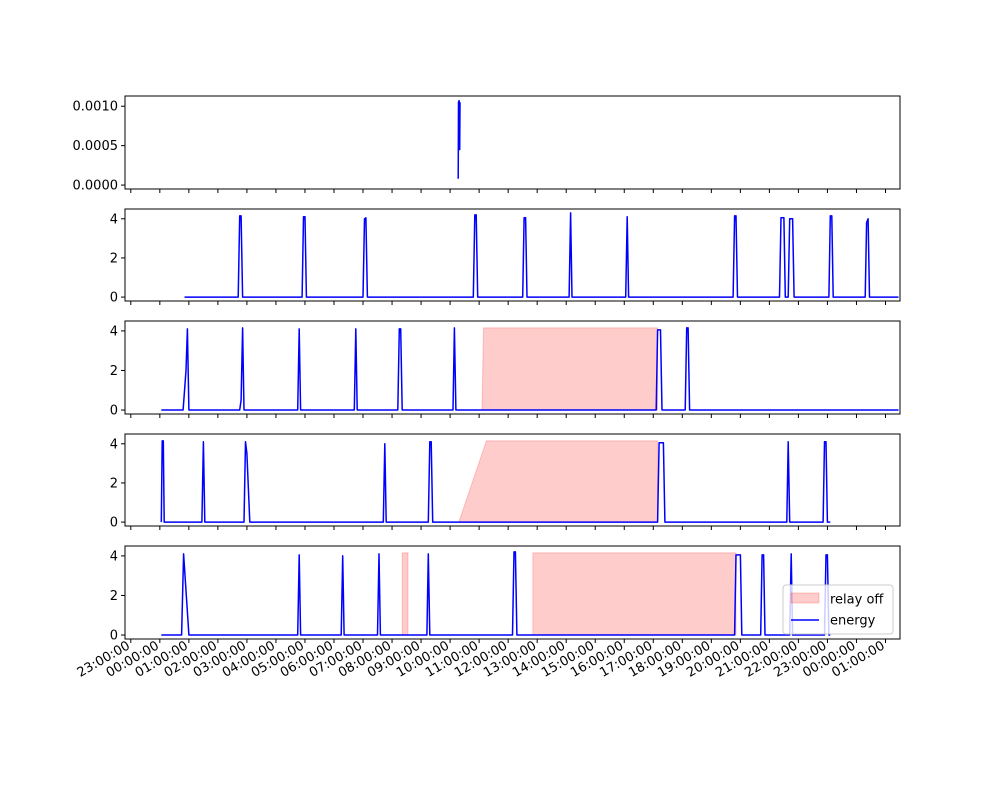 Image resolution: width=1000 pixels, height=800 pixels. I want to click on y-tick-4-3: 4, so click(117, 444).